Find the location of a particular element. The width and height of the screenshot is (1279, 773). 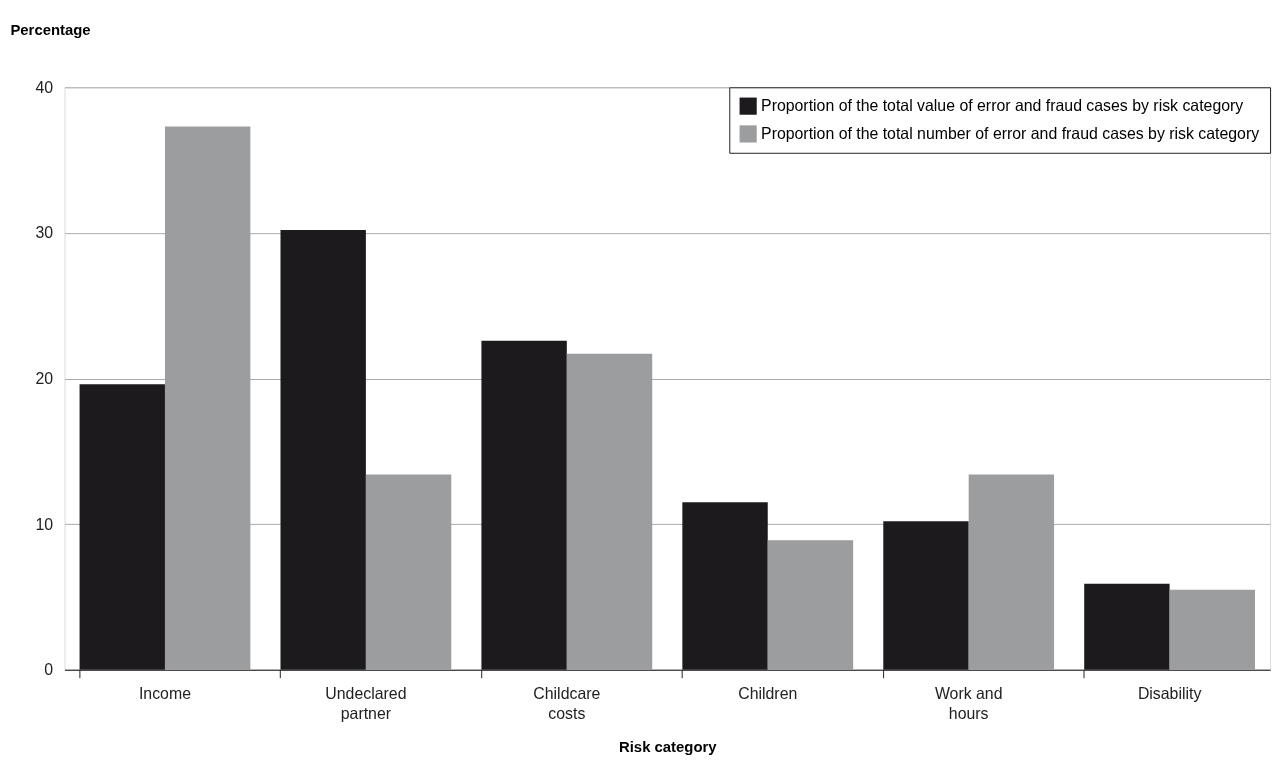

y-tick-label: 0 is located at coordinates (49, 670).